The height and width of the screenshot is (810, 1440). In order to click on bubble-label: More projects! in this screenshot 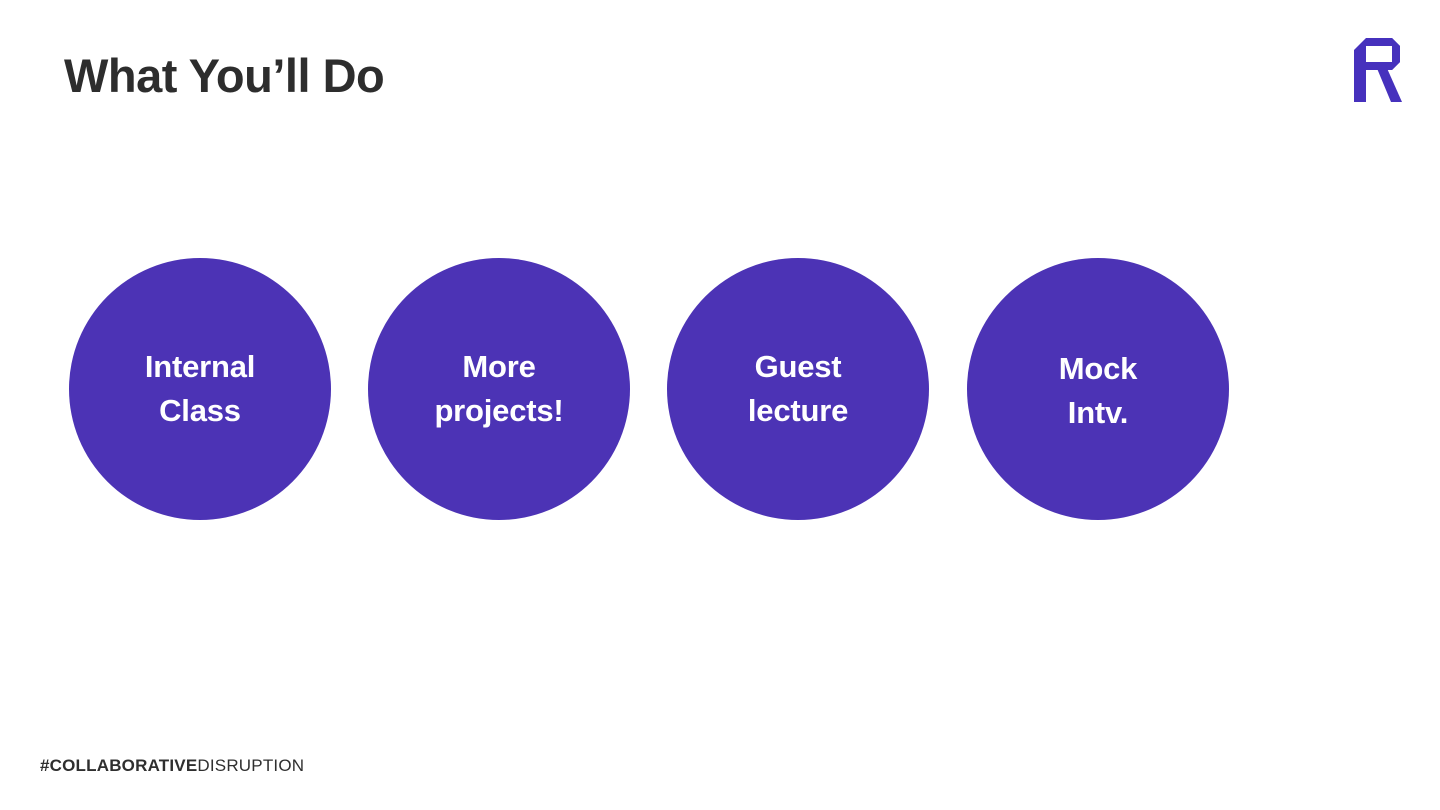, I will do `click(499, 389)`.